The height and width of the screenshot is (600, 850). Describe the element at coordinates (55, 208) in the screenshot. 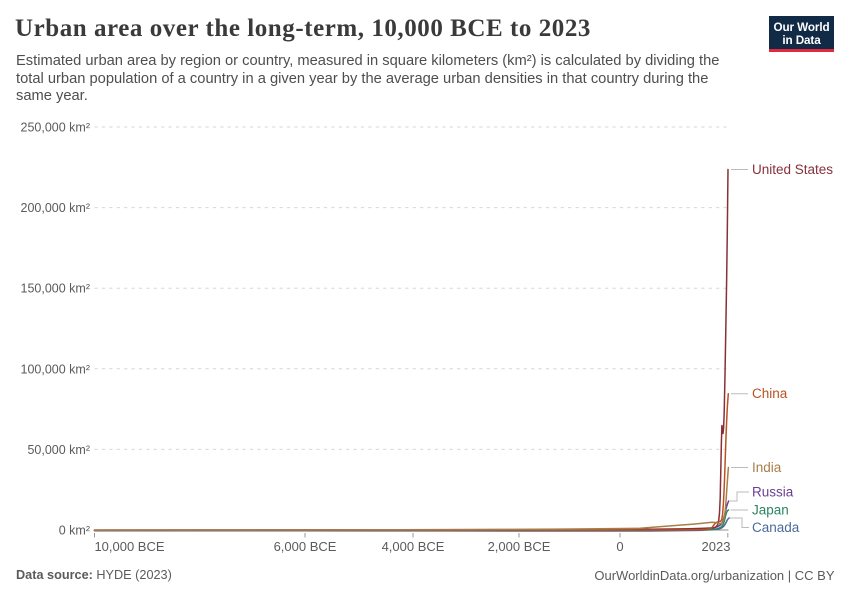

I see `svg-text: 200,000 km²` at that location.